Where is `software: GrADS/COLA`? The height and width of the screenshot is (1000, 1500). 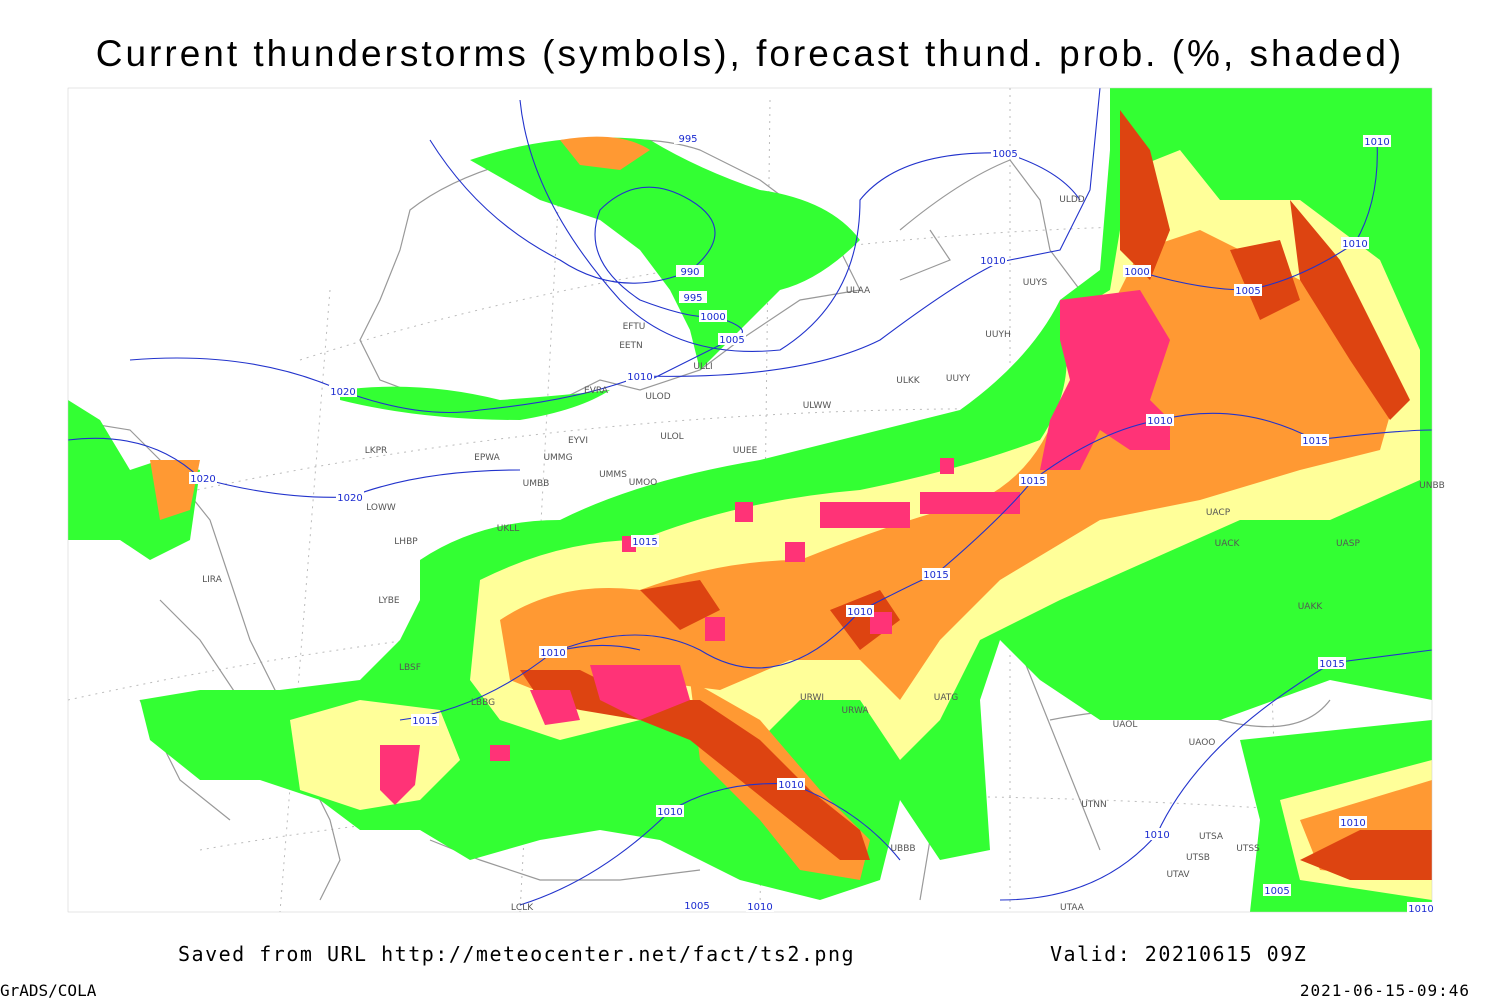
software: GrADS/COLA is located at coordinates (48, 990).